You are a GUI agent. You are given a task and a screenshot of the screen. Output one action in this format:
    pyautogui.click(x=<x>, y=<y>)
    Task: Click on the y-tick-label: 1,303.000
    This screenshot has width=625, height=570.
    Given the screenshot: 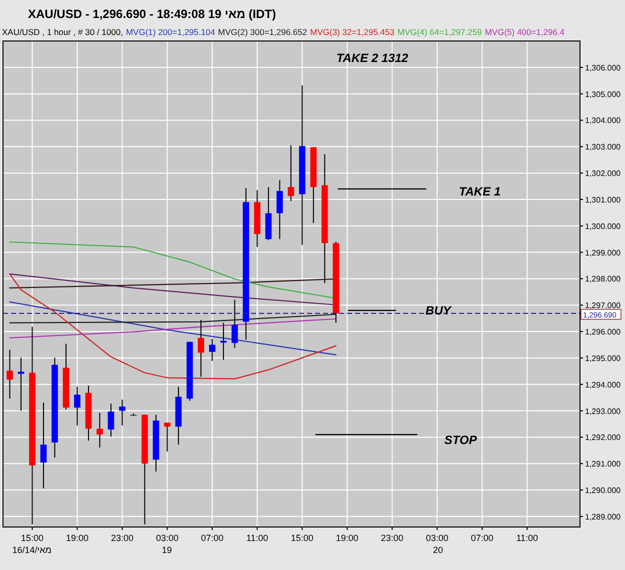 What is the action you would take?
    pyautogui.click(x=603, y=147)
    